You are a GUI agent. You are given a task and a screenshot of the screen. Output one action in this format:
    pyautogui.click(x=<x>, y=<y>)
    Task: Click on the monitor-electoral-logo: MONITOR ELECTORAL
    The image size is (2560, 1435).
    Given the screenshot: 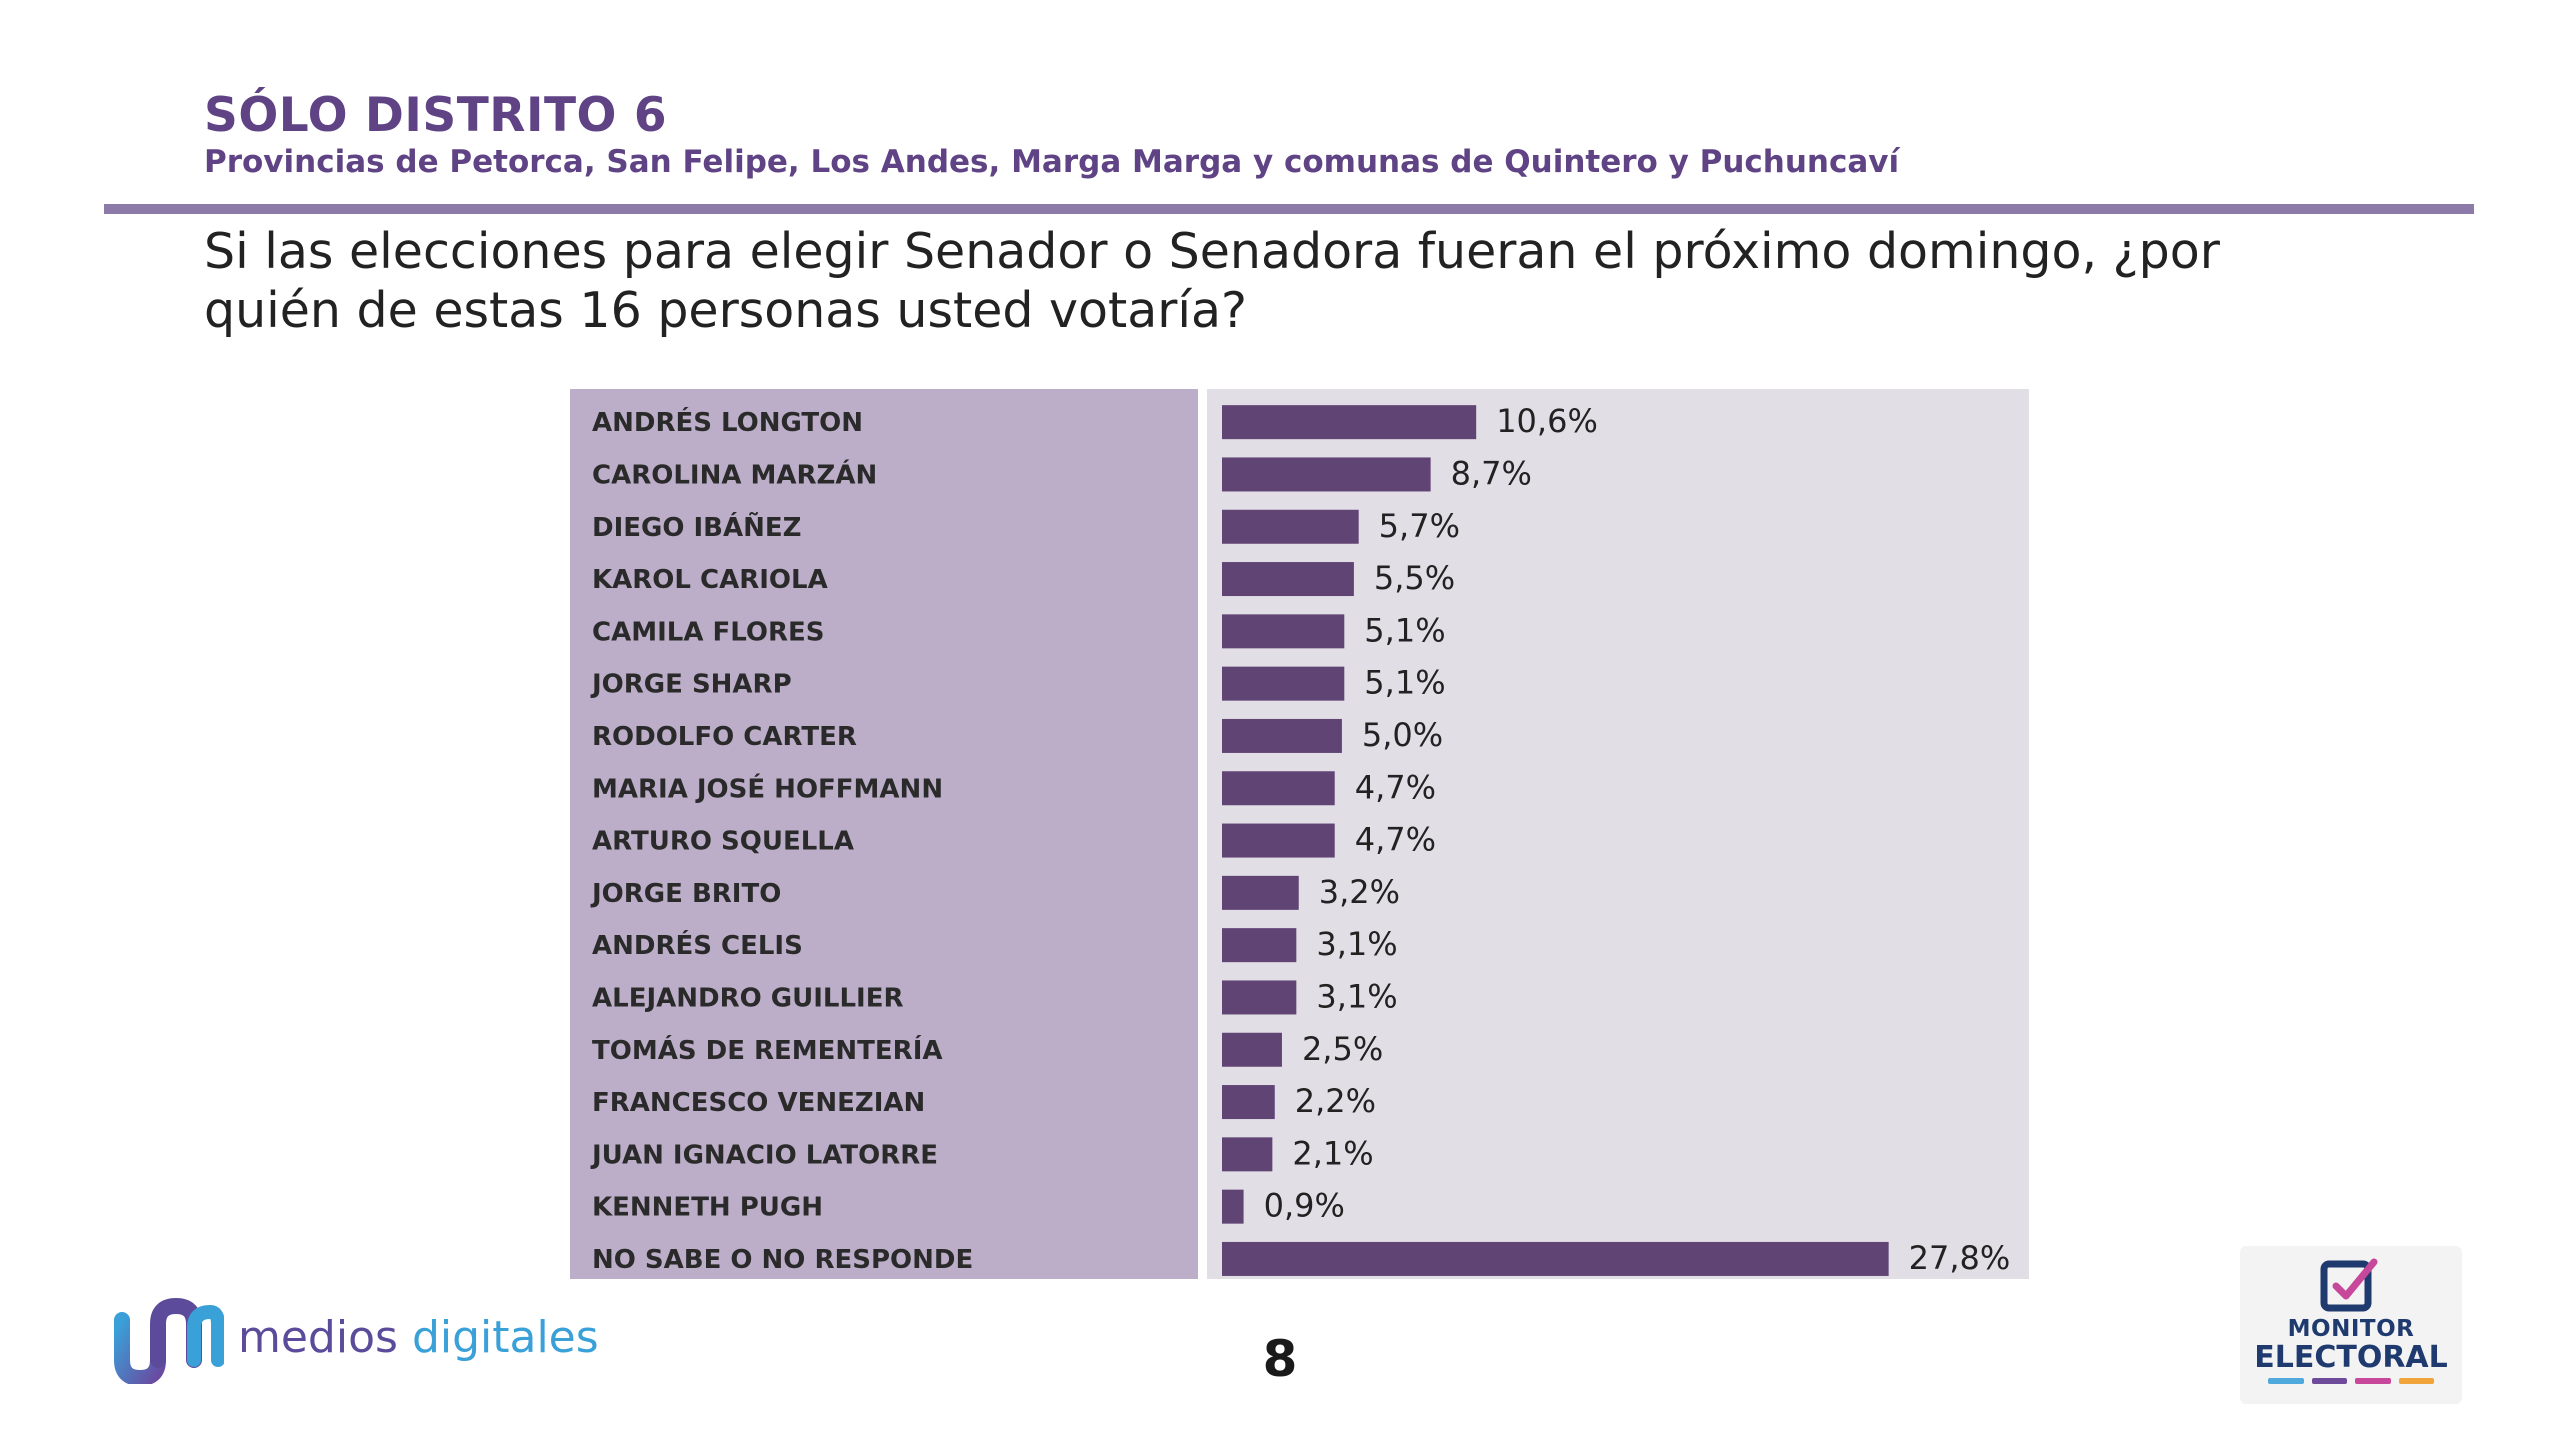 What is the action you would take?
    pyautogui.click(x=2351, y=1325)
    